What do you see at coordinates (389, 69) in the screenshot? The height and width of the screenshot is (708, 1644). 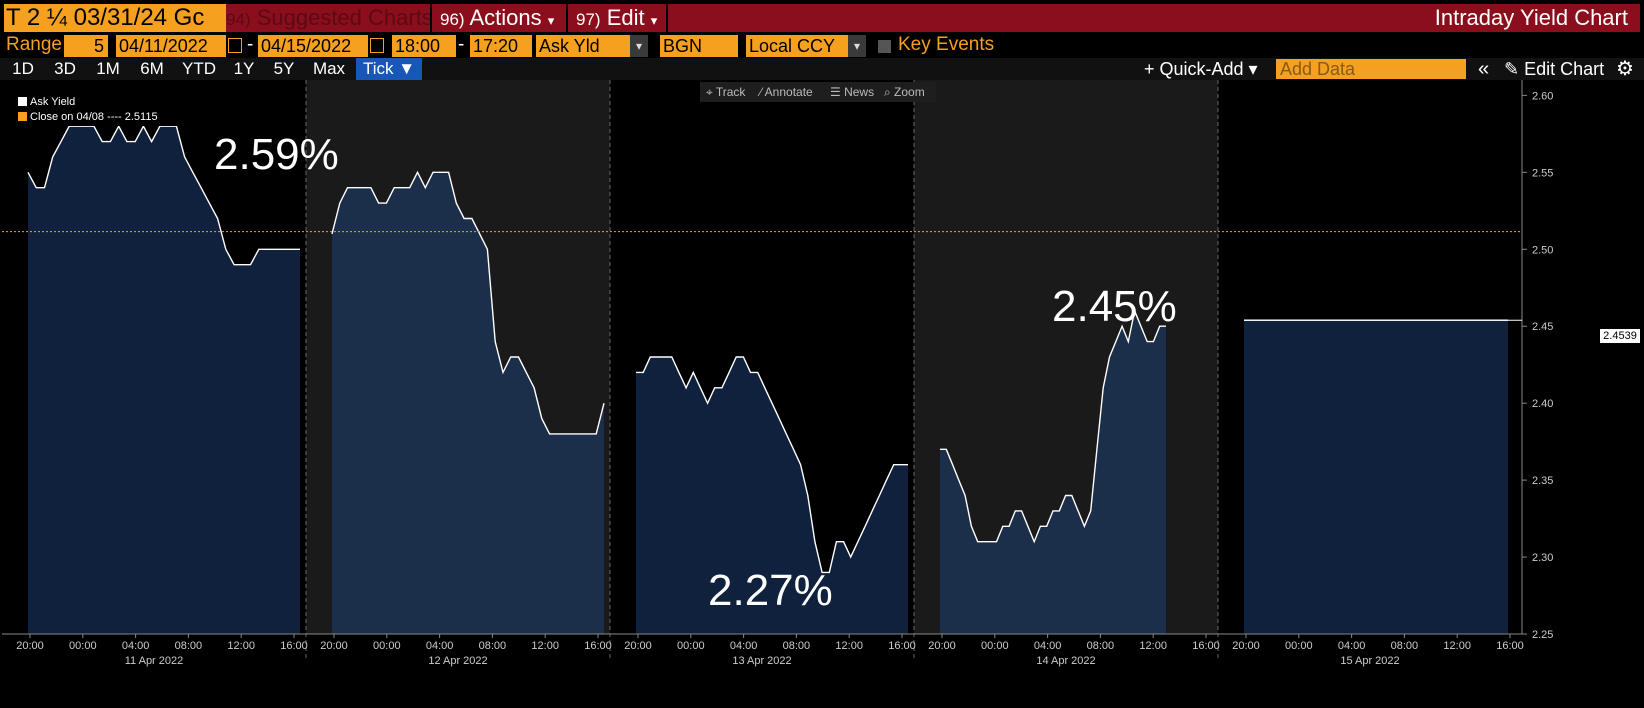 I see `tab-tick: Tick ▼` at bounding box center [389, 69].